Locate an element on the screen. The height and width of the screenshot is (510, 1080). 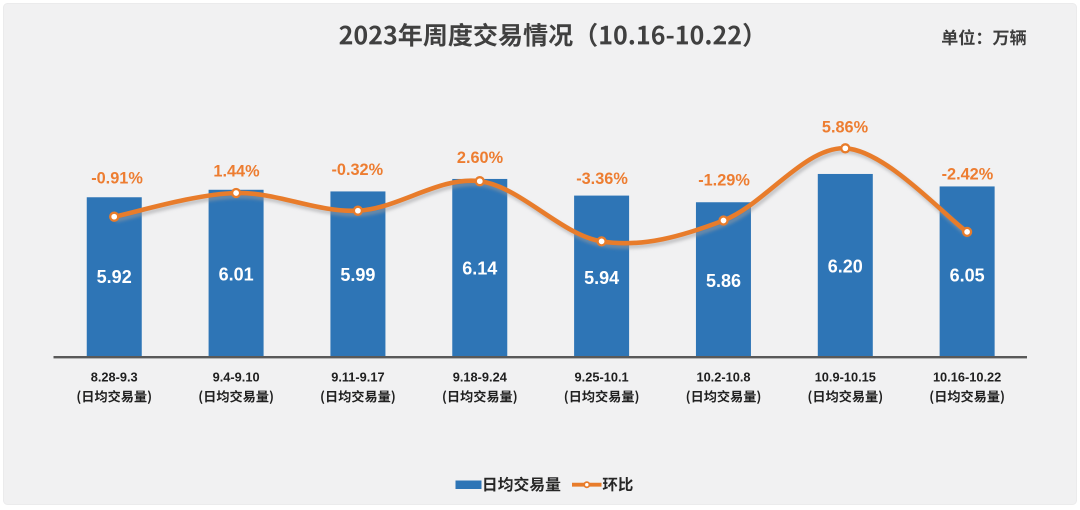
svg-text: 1.44% is located at coordinates (236, 172).